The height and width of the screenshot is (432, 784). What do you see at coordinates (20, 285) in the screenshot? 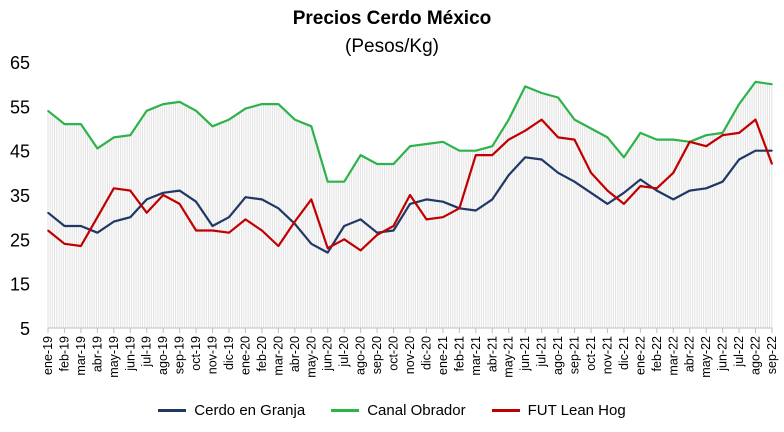
I see `y-tick-label: 15` at bounding box center [20, 285].